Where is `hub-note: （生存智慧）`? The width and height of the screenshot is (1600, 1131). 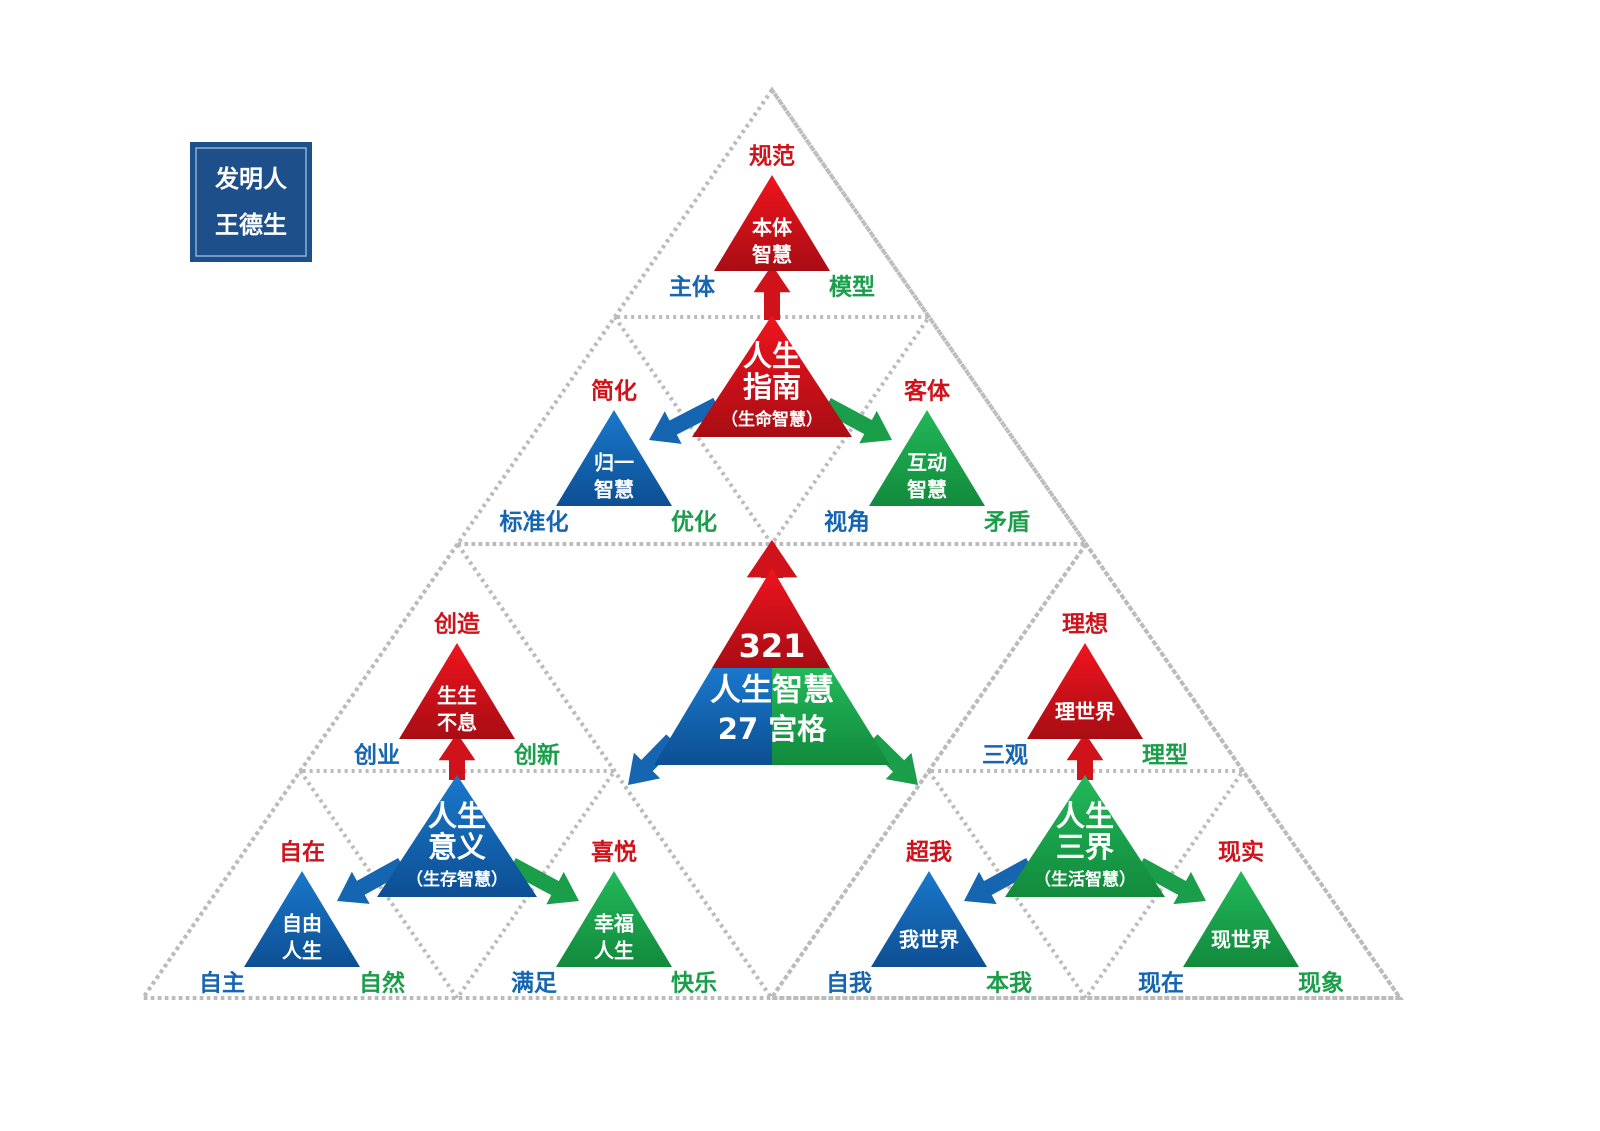 hub-note: （生存智慧） is located at coordinates (457, 879).